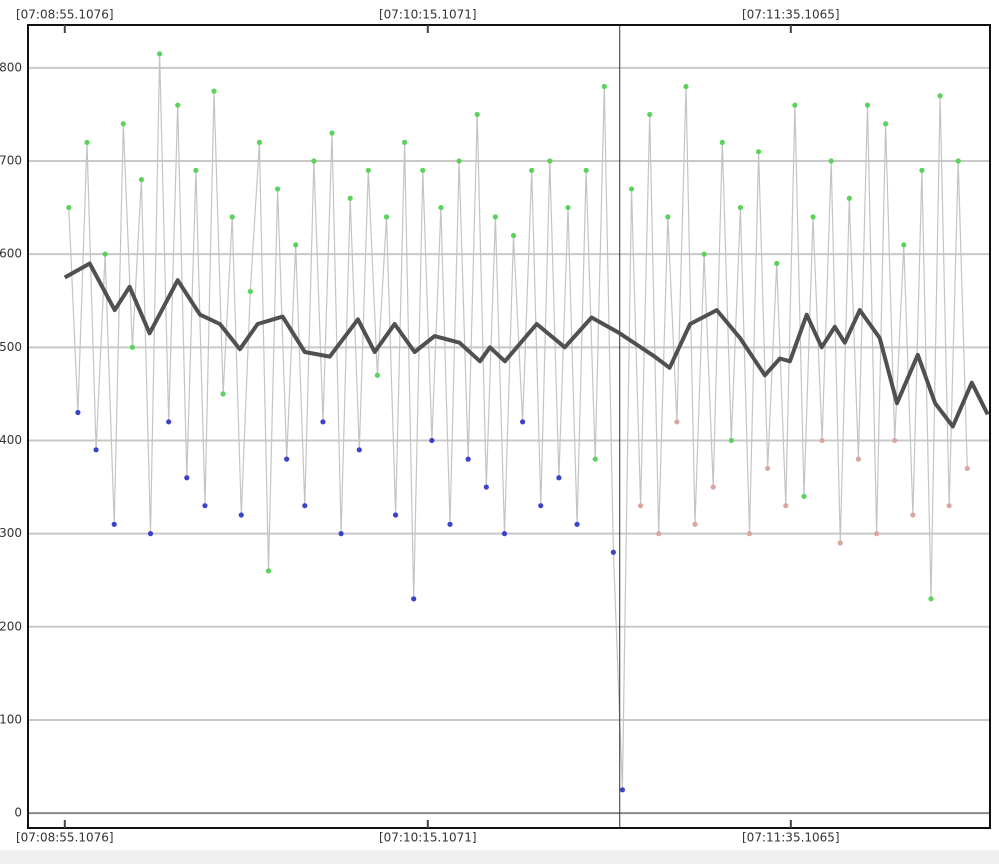  What do you see at coordinates (11, 626) in the screenshot?
I see `y-tick-label: 200` at bounding box center [11, 626].